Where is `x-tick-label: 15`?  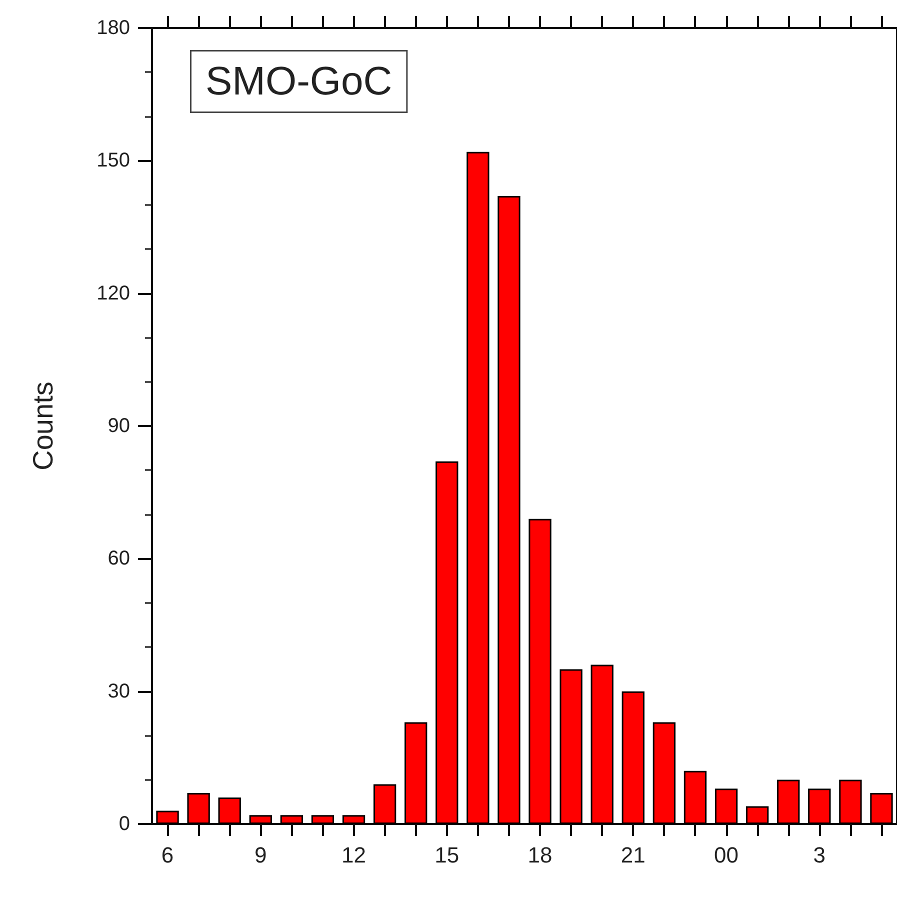 x-tick-label: 15 is located at coordinates (447, 855).